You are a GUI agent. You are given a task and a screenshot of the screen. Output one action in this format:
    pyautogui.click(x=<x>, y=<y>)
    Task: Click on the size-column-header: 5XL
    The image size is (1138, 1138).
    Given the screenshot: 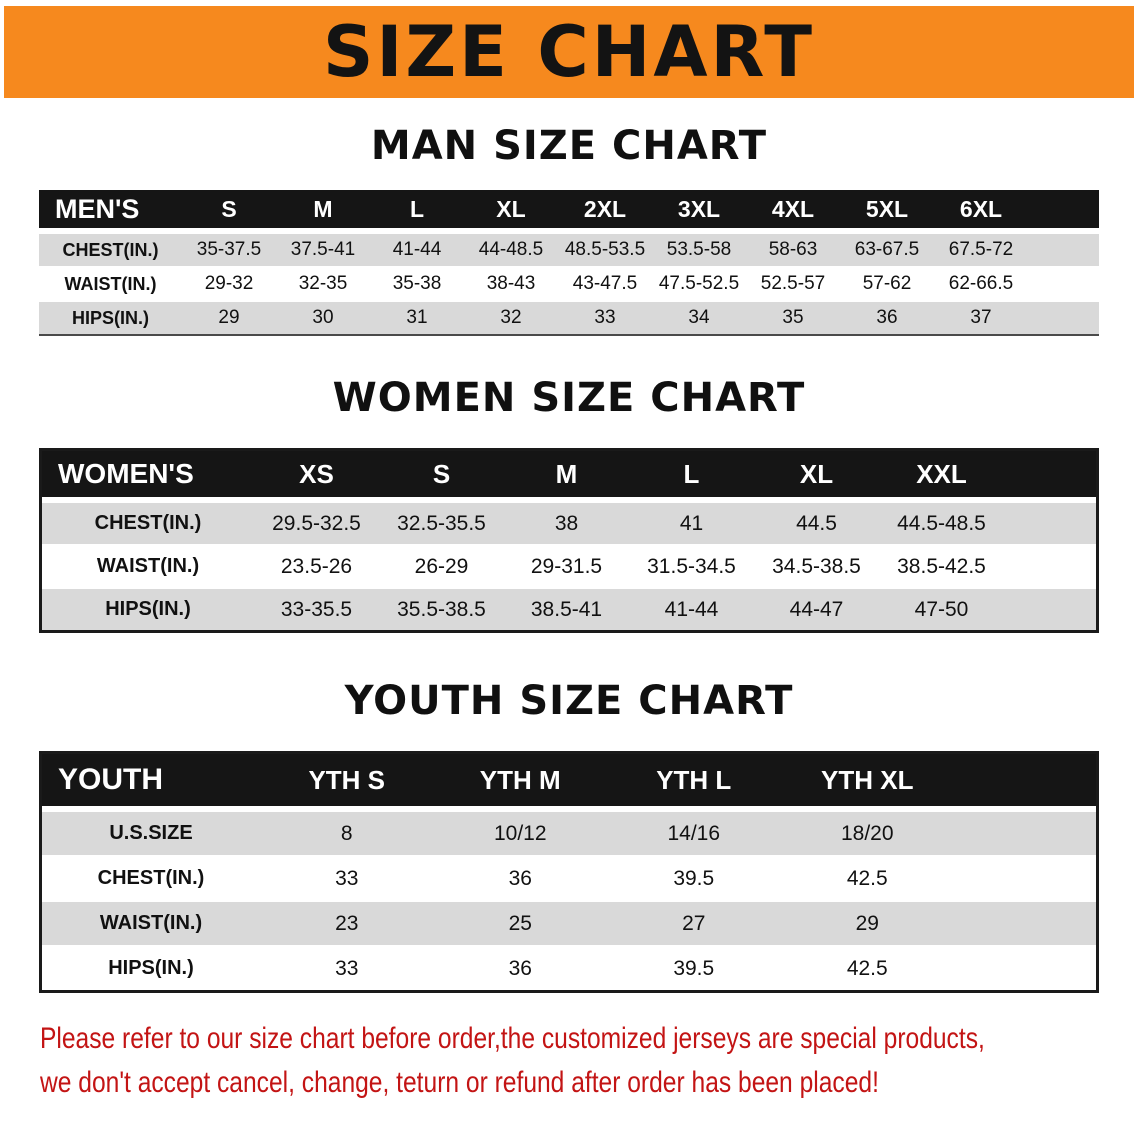 What is the action you would take?
    pyautogui.click(x=887, y=211)
    